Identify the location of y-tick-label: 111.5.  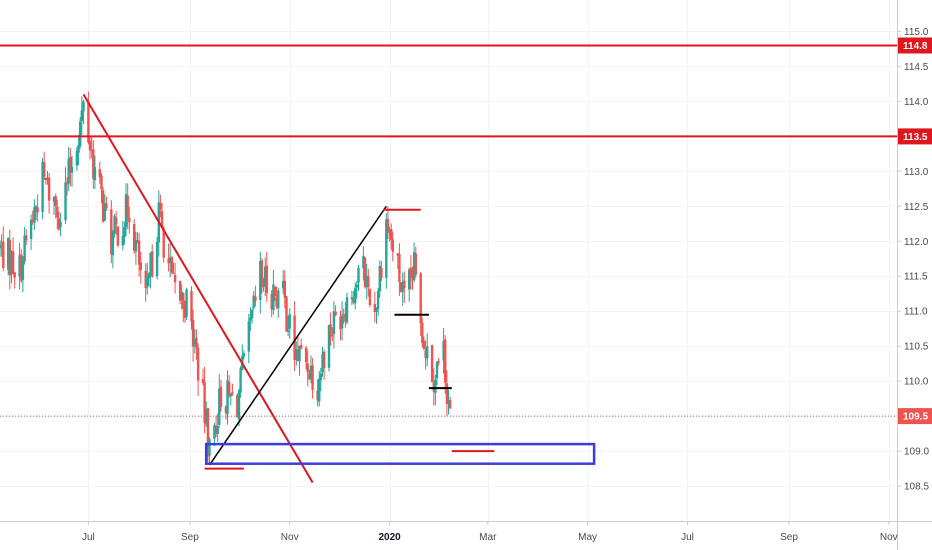
(916, 277).